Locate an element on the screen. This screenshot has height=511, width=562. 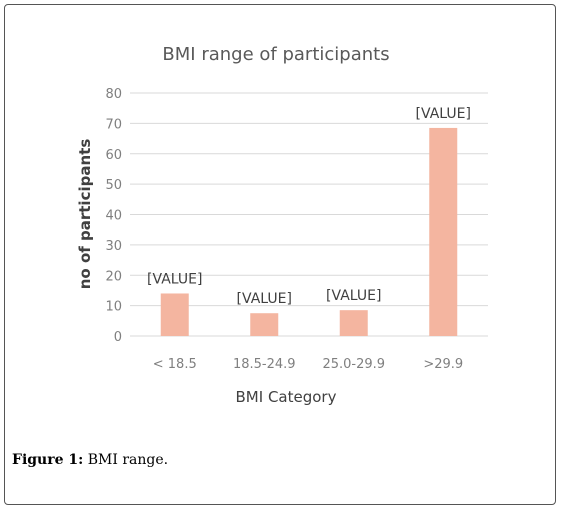
y-tick-label: 40 is located at coordinates (113, 216).